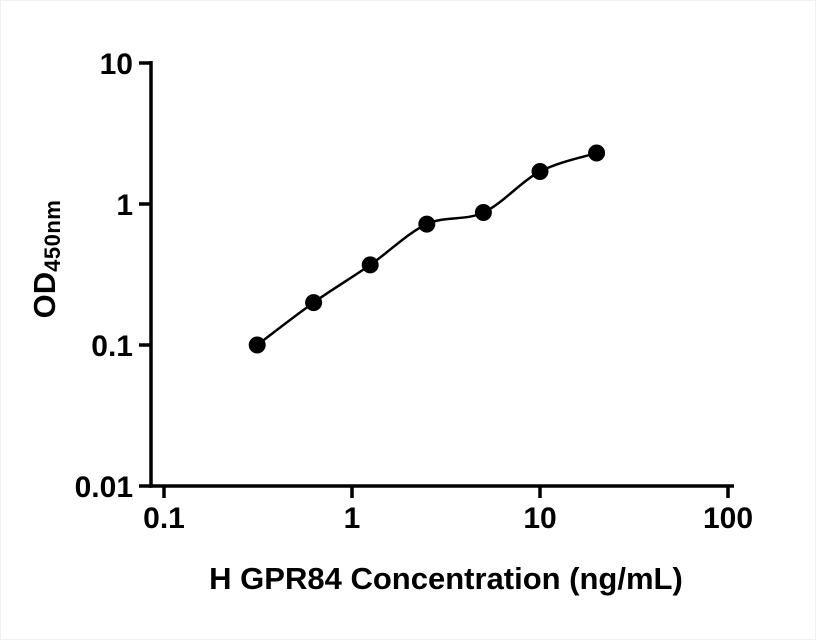 This screenshot has height=640, width=816. I want to click on y-axis-title-main: OD, so click(44, 295).